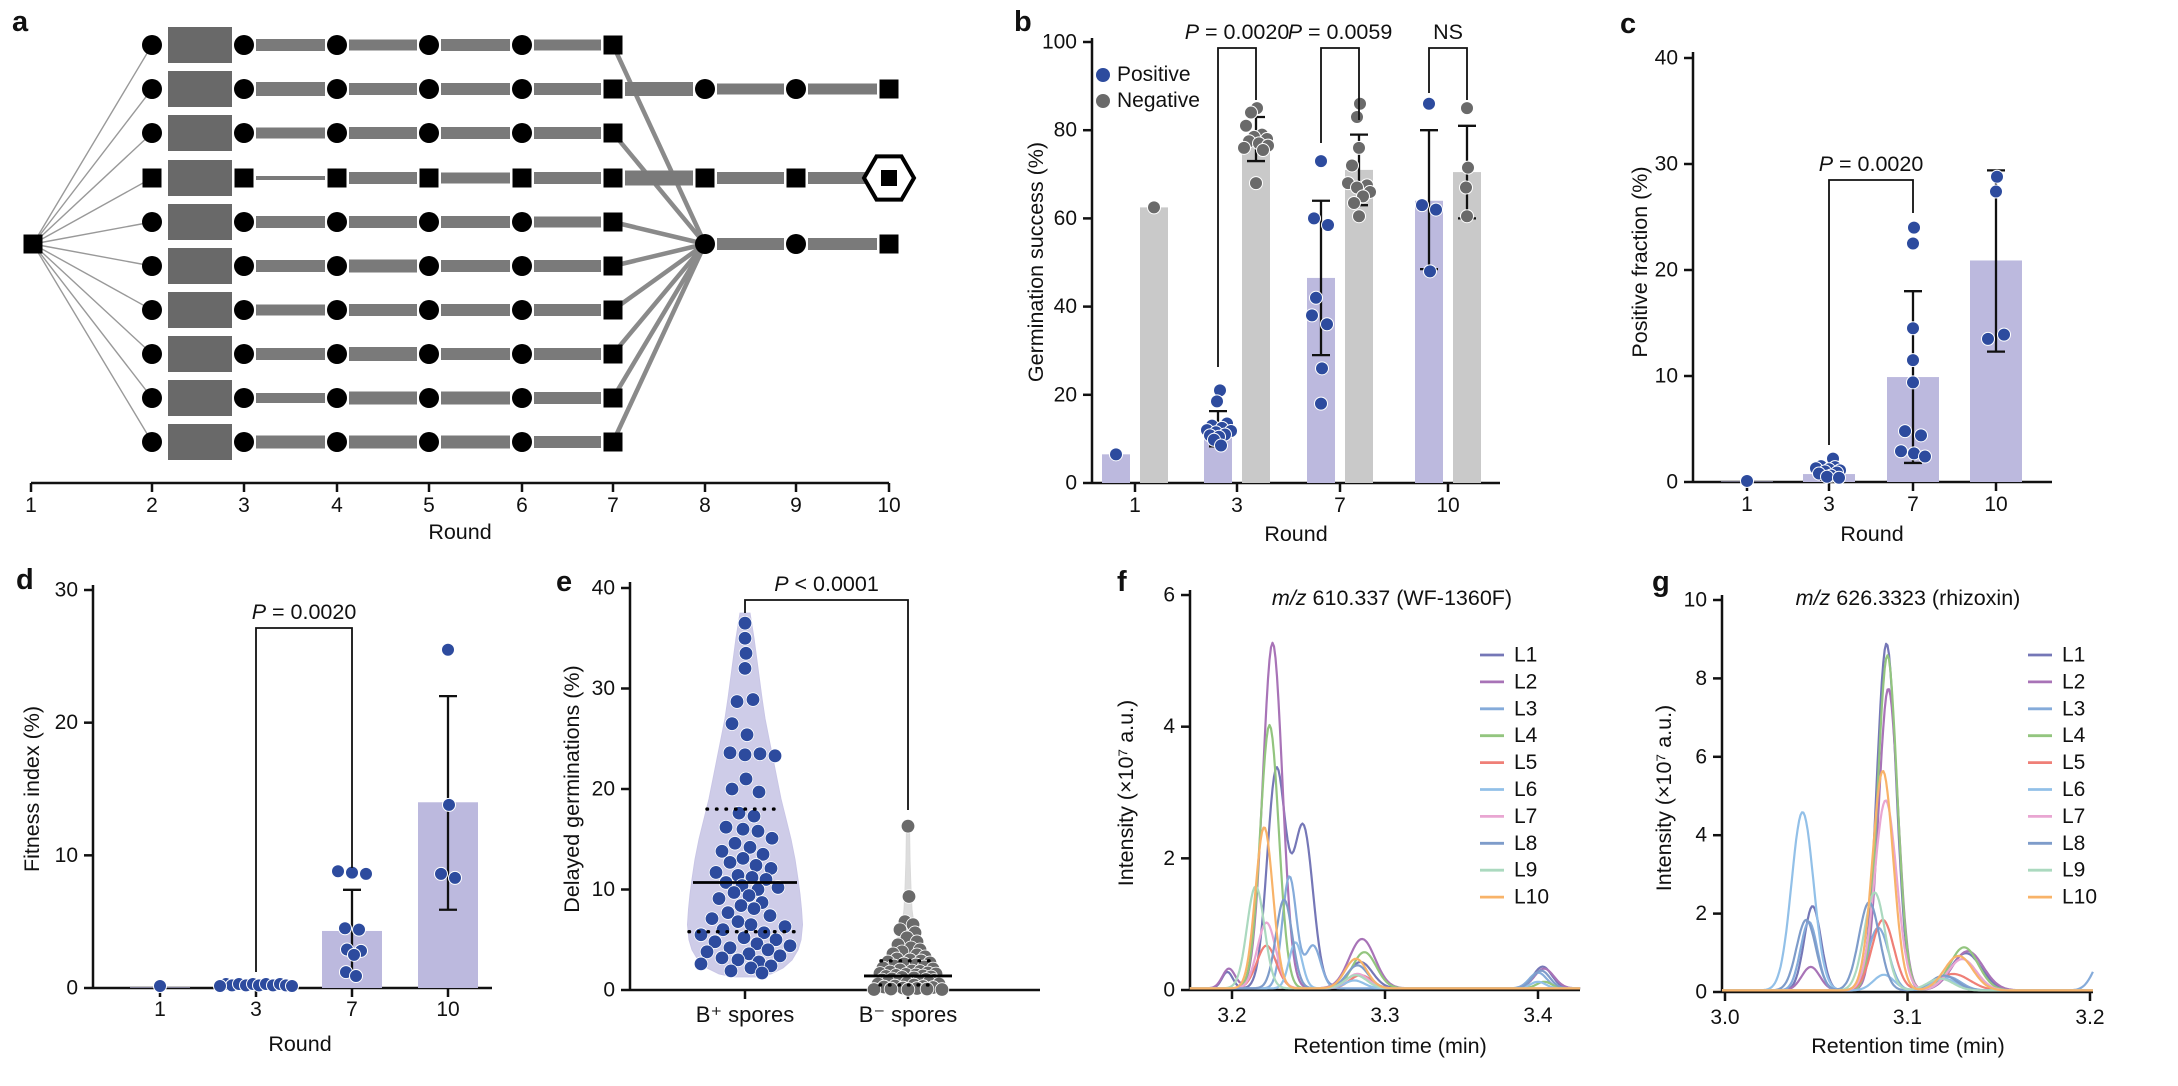  I want to click on x-tick-label: 1, so click(1135, 505).